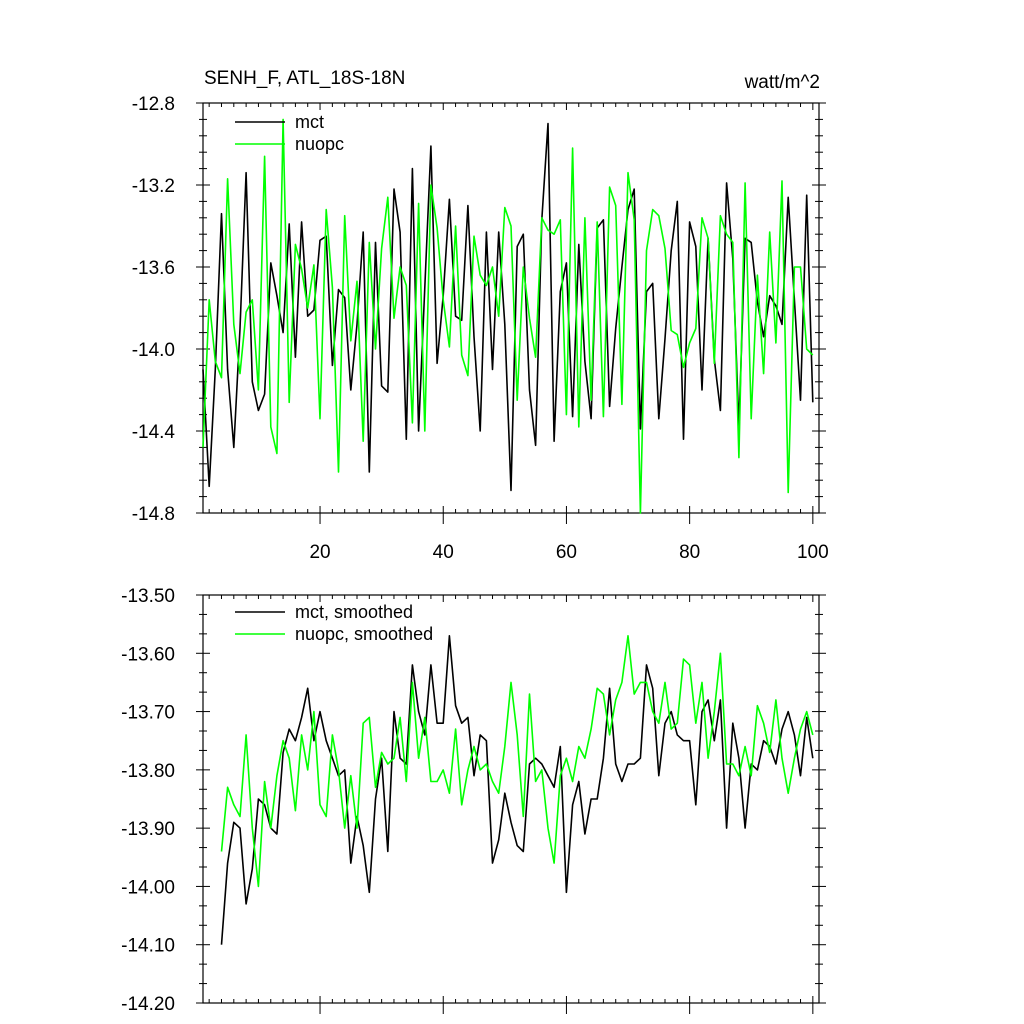 The height and width of the screenshot is (1024, 1024). What do you see at coordinates (148, 946) in the screenshot?
I see `y-tick-label: -14.10` at bounding box center [148, 946].